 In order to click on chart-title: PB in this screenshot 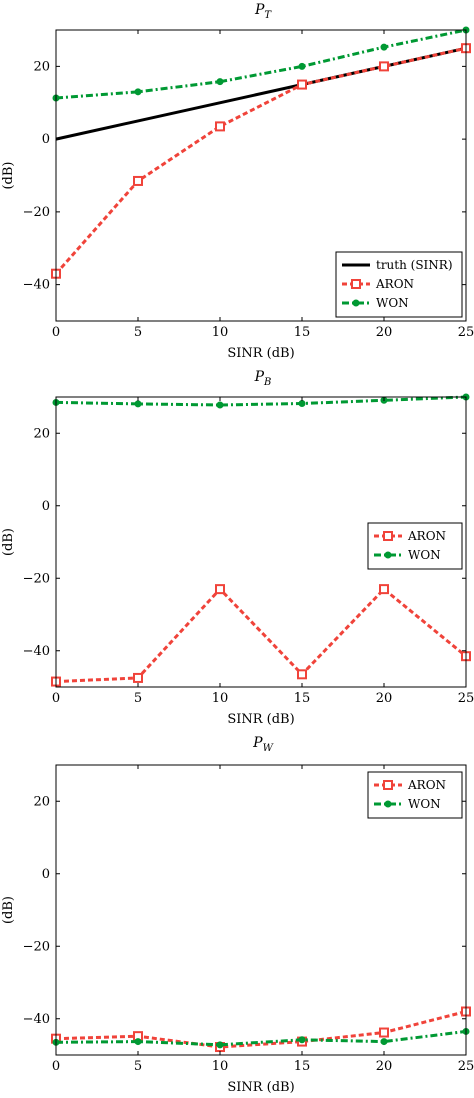, I will do `click(263, 378)`.